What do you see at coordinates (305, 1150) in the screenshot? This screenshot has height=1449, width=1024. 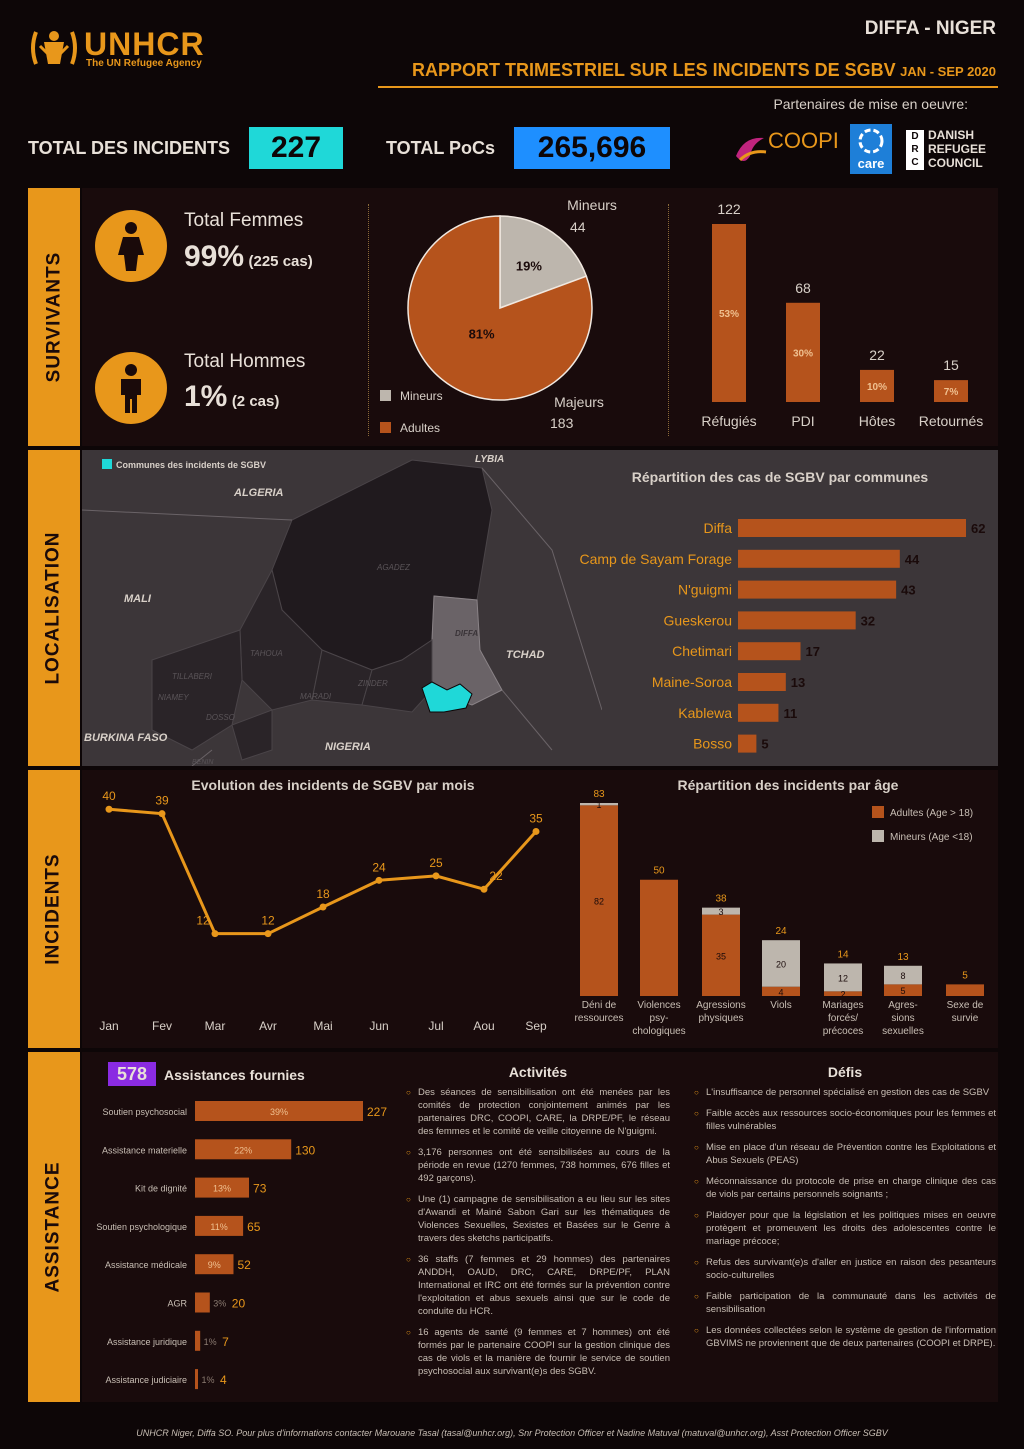 I see `assistance-value: 130` at bounding box center [305, 1150].